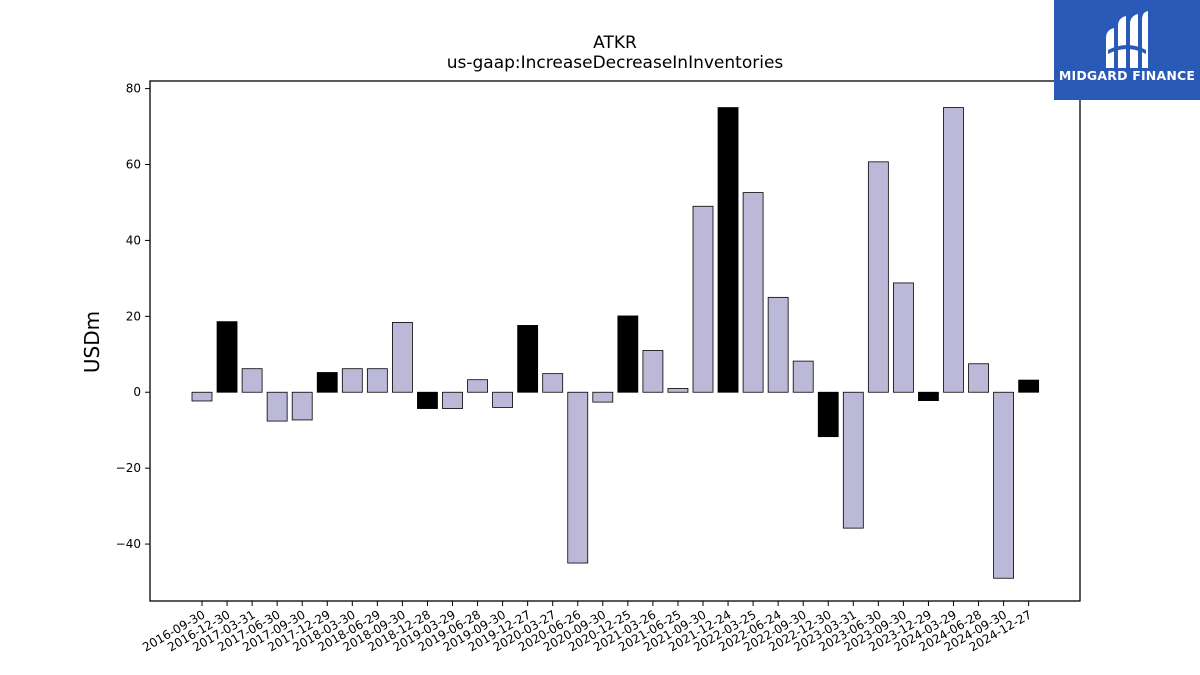  Describe the element at coordinates (133, 165) in the screenshot. I see `y-tick-label: 60` at that location.